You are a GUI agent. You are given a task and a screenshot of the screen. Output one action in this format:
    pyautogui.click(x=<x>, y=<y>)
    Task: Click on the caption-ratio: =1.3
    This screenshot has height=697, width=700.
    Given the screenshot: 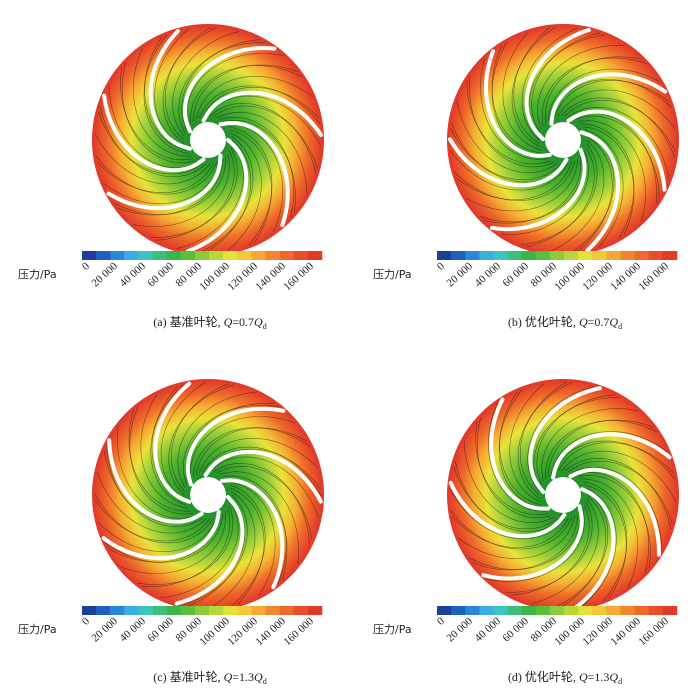 What is the action you would take?
    pyautogui.click(x=599, y=677)
    